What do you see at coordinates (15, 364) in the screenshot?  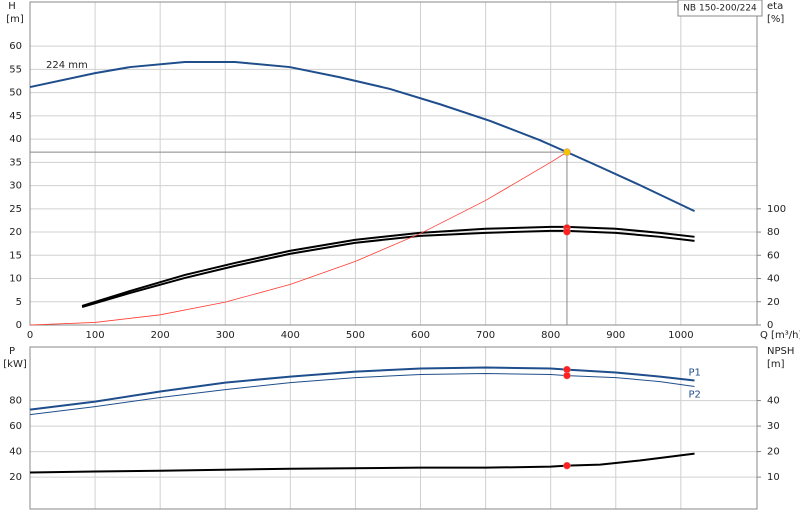 I see `y-unit: [kW]` at bounding box center [15, 364].